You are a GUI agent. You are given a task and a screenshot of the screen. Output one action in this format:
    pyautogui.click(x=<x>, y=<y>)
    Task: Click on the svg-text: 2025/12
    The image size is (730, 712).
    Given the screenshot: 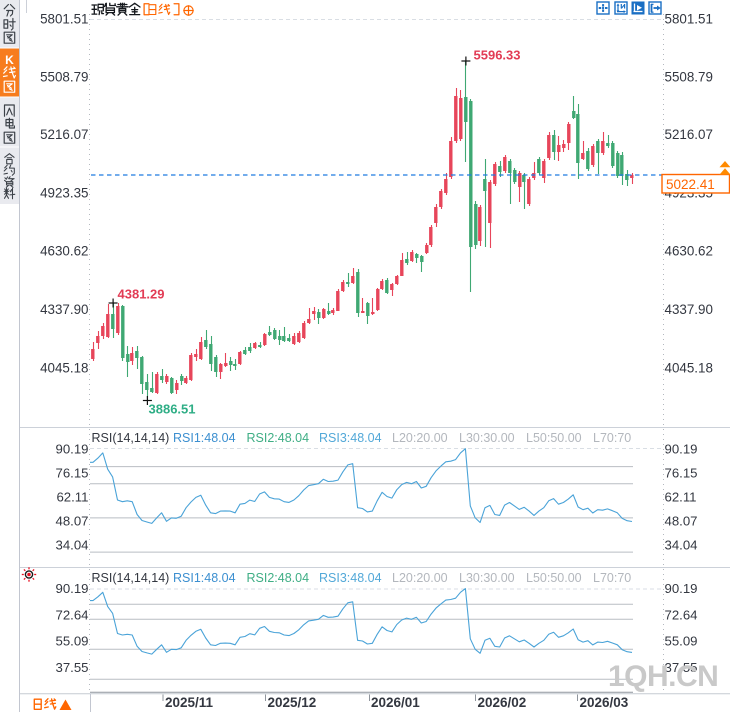 What is the action you would take?
    pyautogui.click(x=292, y=702)
    